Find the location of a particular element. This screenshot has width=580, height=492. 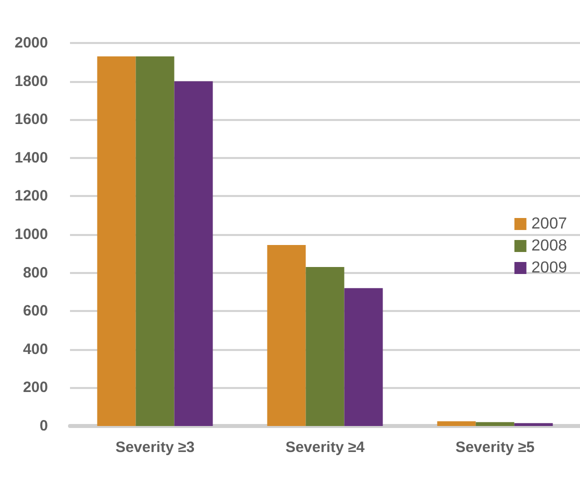

y-tick-label: 0 is located at coordinates (44, 426).